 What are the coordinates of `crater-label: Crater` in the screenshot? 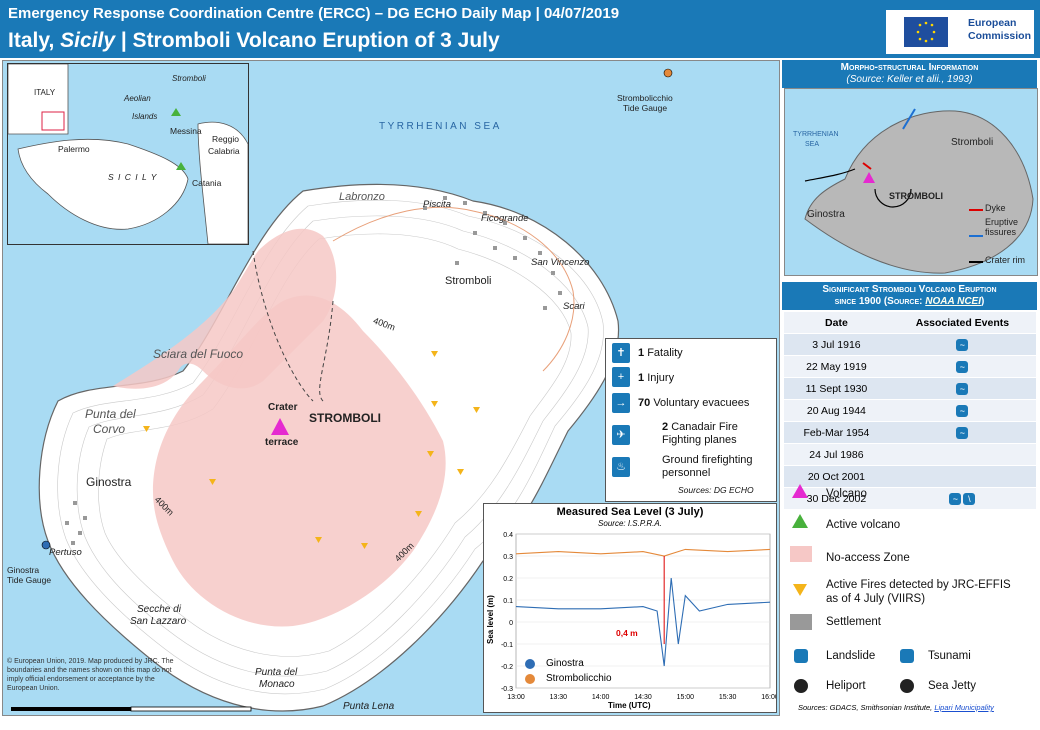 It's located at (283, 407).